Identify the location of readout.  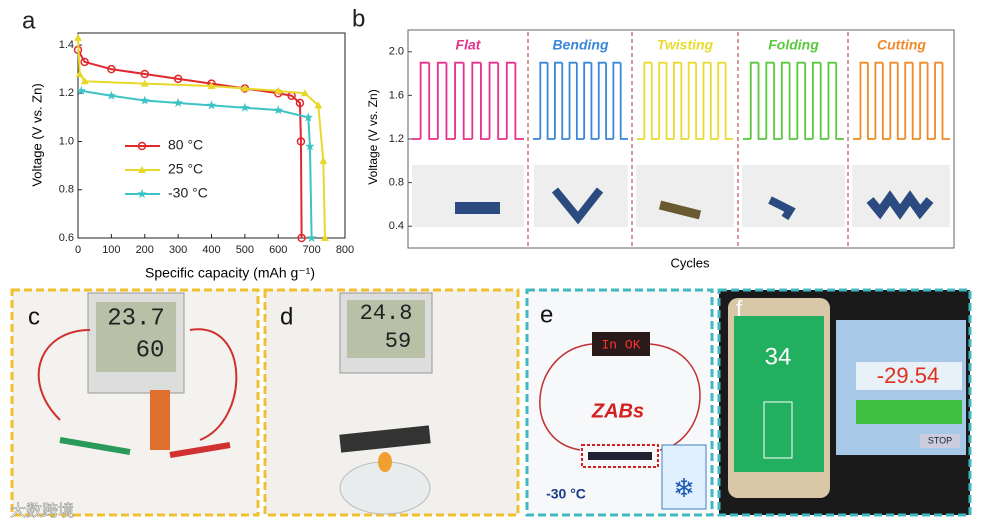
(909, 376).